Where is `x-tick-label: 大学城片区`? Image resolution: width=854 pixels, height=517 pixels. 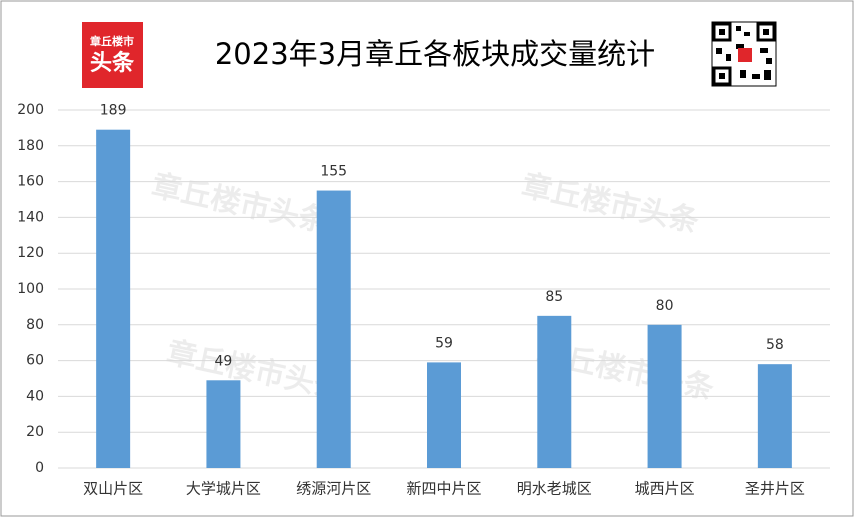 x-tick-label: 大学城片区 is located at coordinates (223, 489).